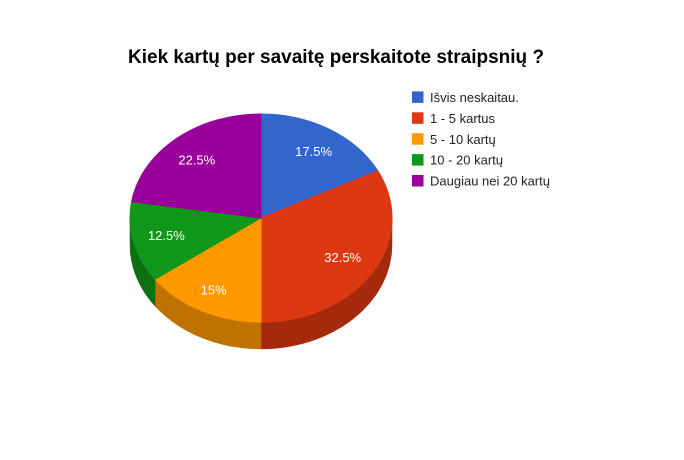  Describe the element at coordinates (196, 159) in the screenshot. I see `svg-text: 22.5%` at that location.